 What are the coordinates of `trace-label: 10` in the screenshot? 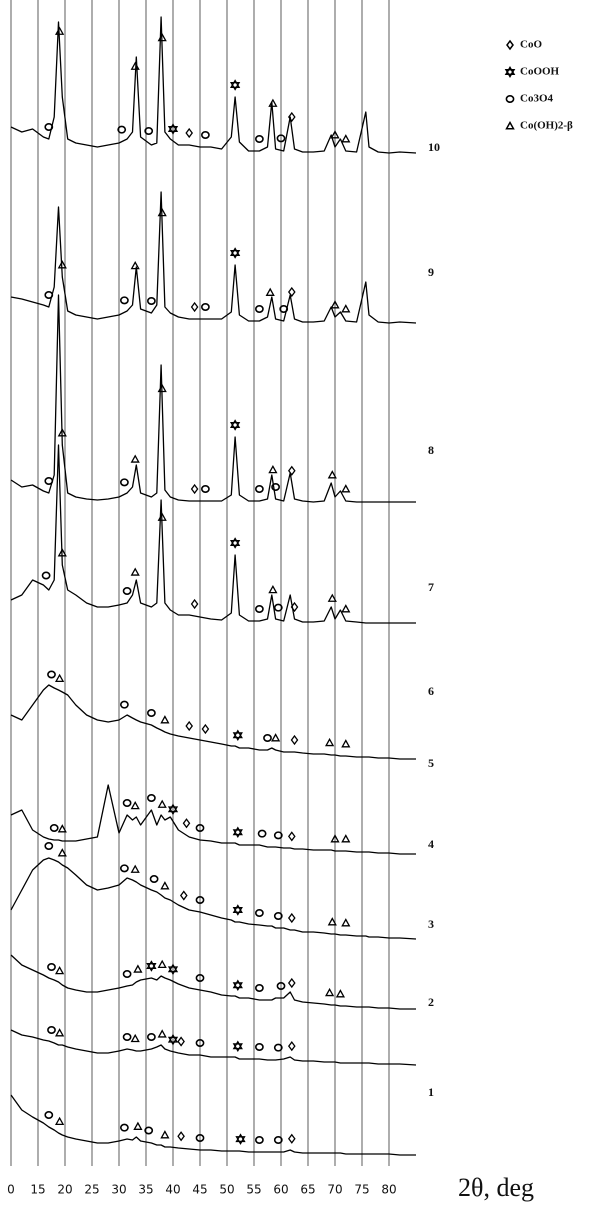 It's located at (434, 147).